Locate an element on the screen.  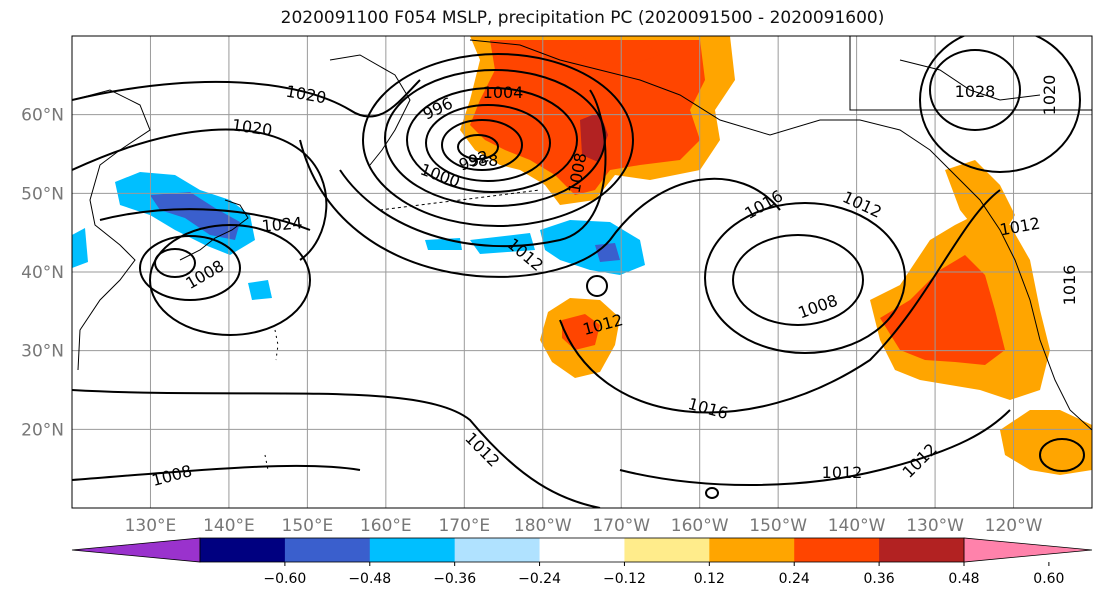
lat-tick-label: 40°N is located at coordinates (42, 273).